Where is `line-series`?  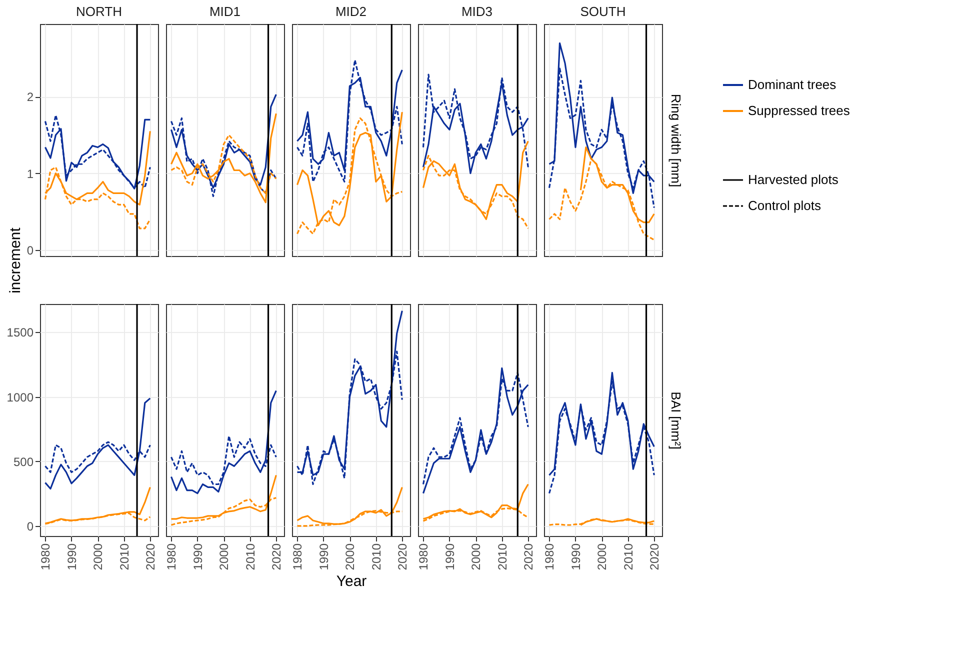 line-series is located at coordinates (97, 444).